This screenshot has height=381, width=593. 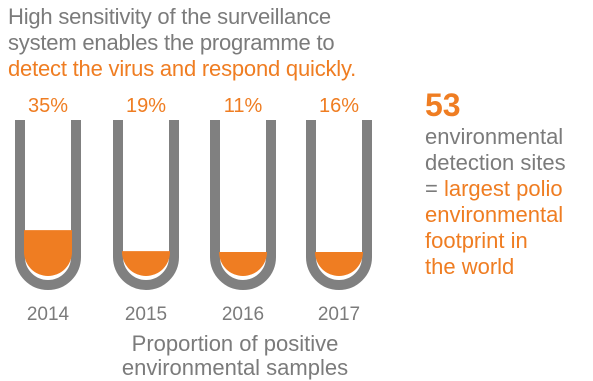 I want to click on year-label-2015: 2015, so click(x=146, y=314).